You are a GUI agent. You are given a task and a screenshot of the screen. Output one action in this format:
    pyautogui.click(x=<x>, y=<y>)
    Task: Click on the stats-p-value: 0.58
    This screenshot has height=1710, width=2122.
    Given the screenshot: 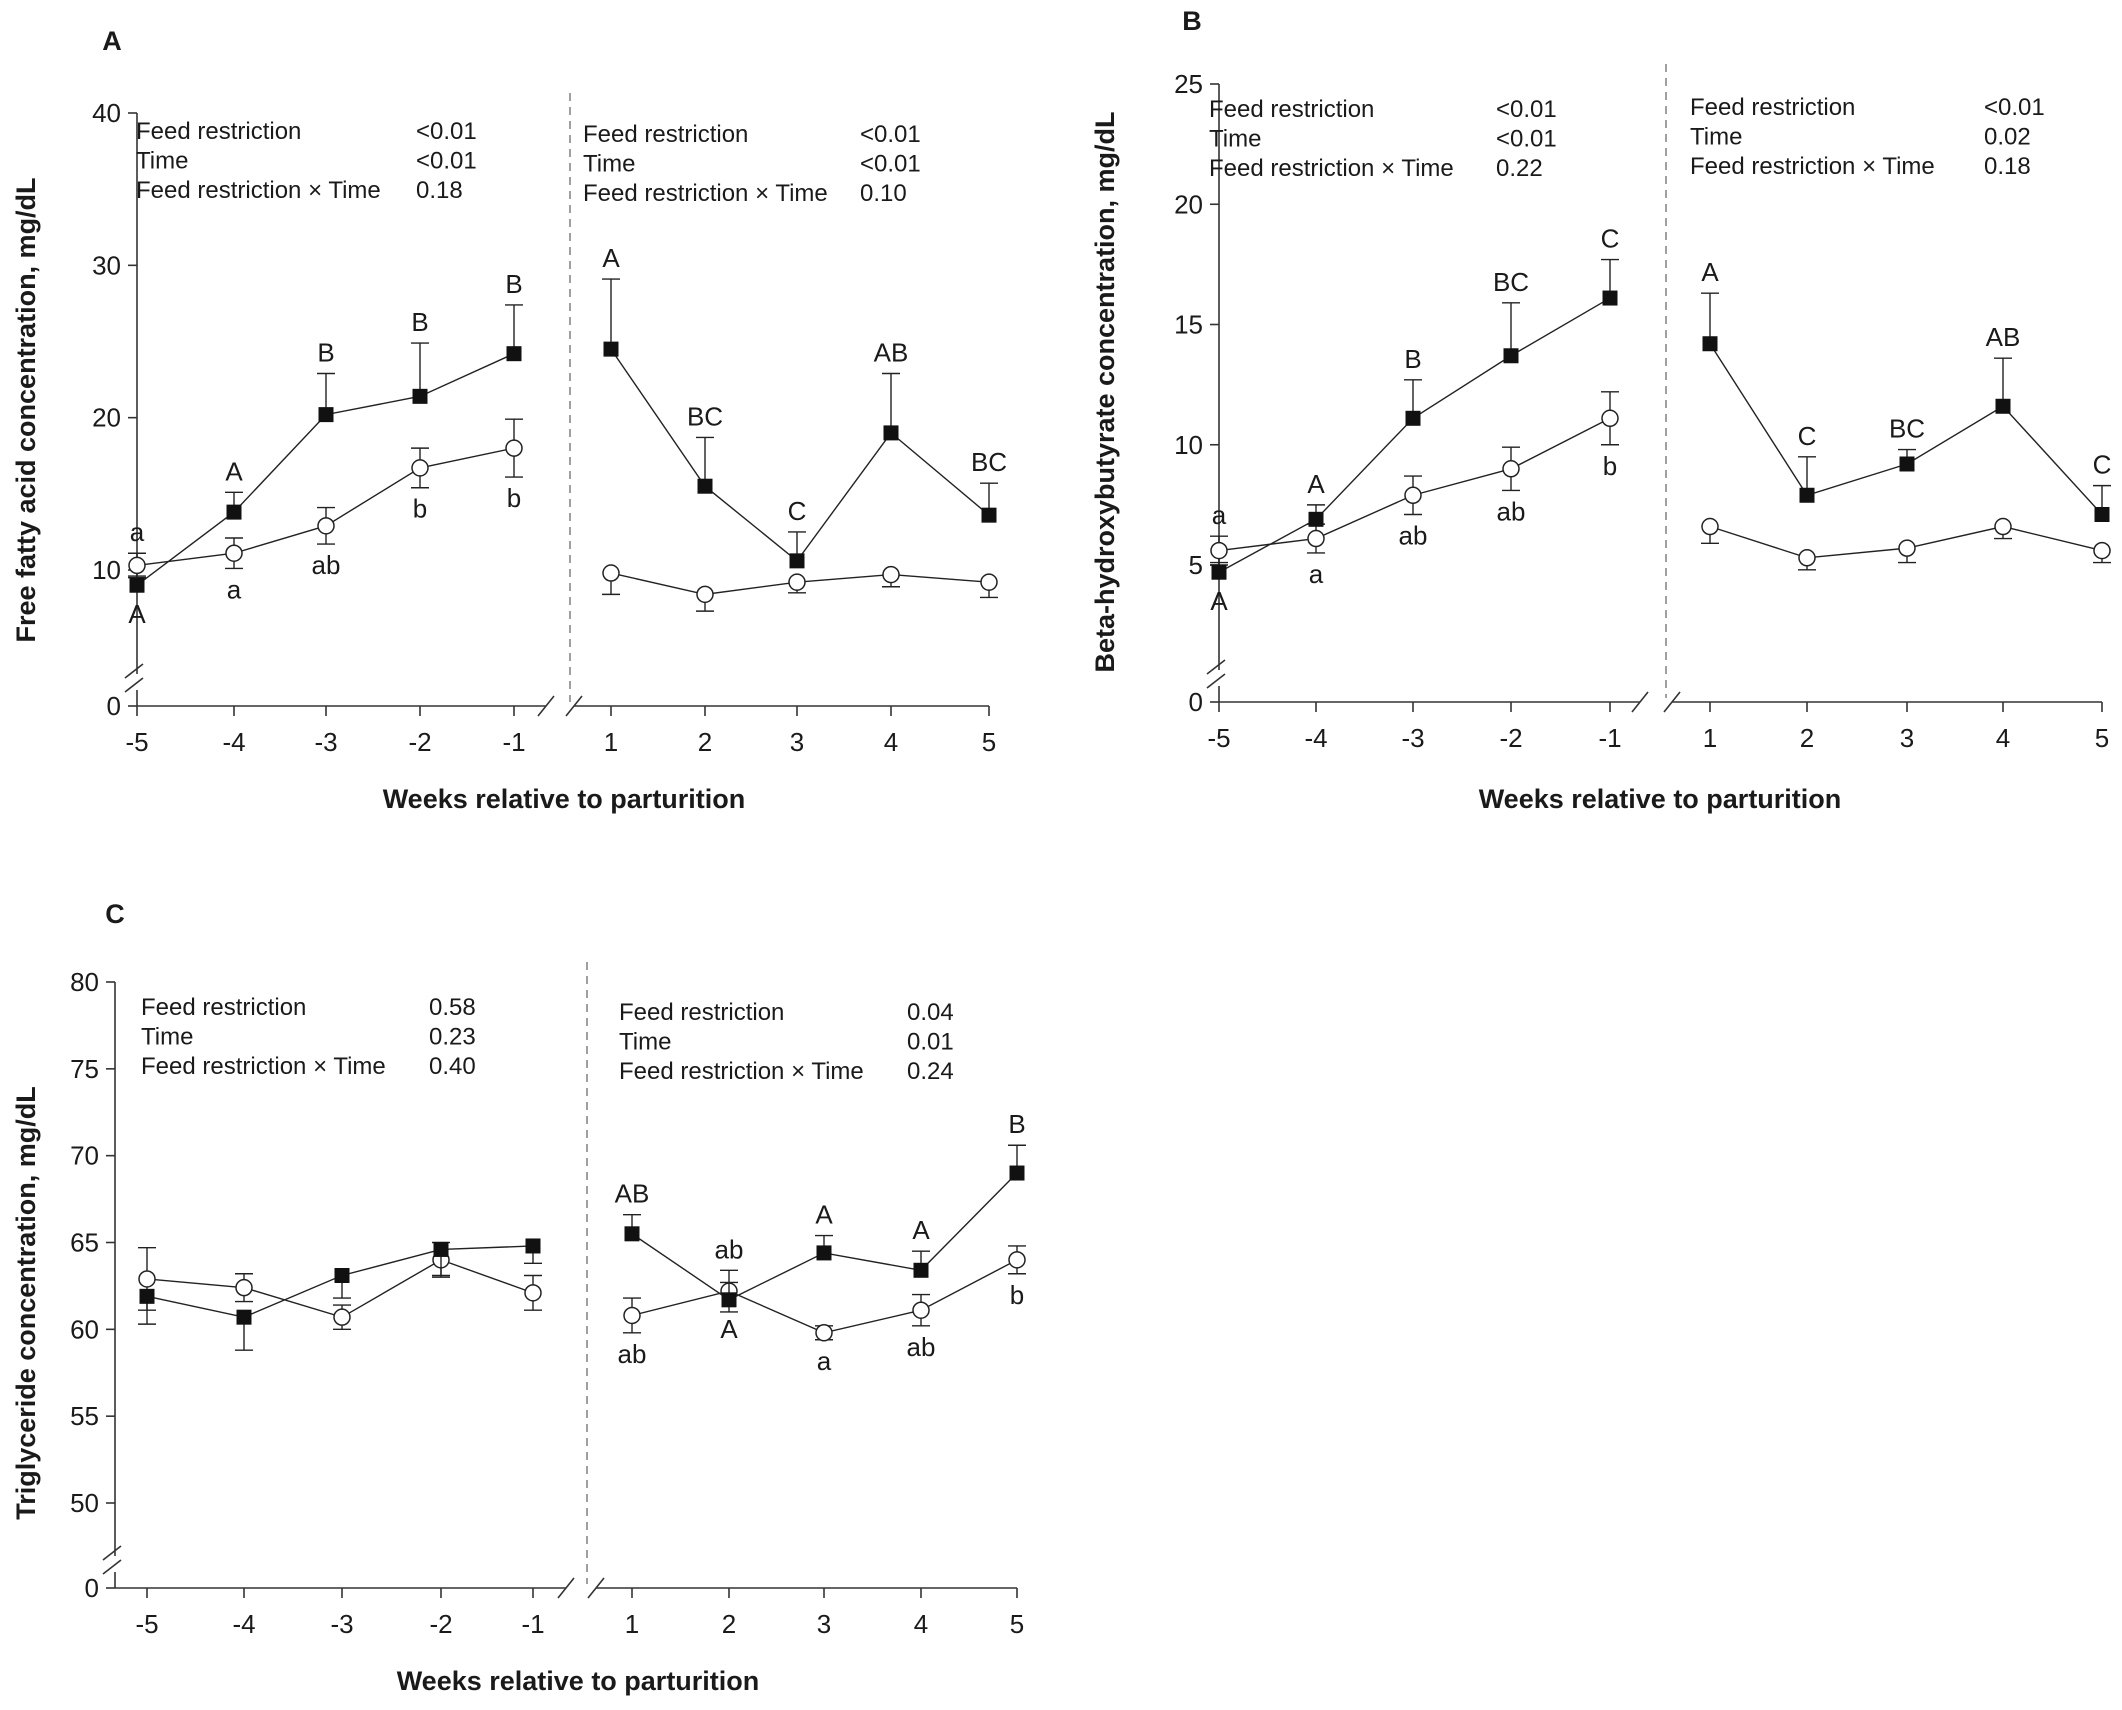 What is the action you would take?
    pyautogui.click(x=452, y=1007)
    